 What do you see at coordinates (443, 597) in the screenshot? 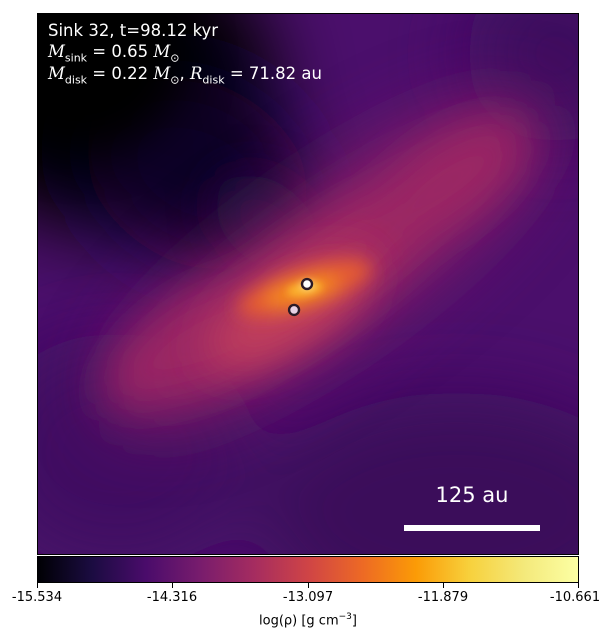
I see `colorbar-tick-label-3: -11.879` at bounding box center [443, 597].